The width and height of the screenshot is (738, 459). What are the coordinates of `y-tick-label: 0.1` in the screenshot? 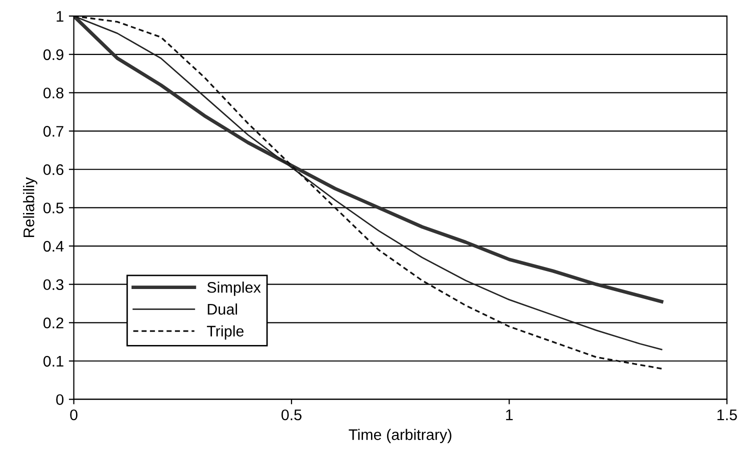 It's located at (53, 361).